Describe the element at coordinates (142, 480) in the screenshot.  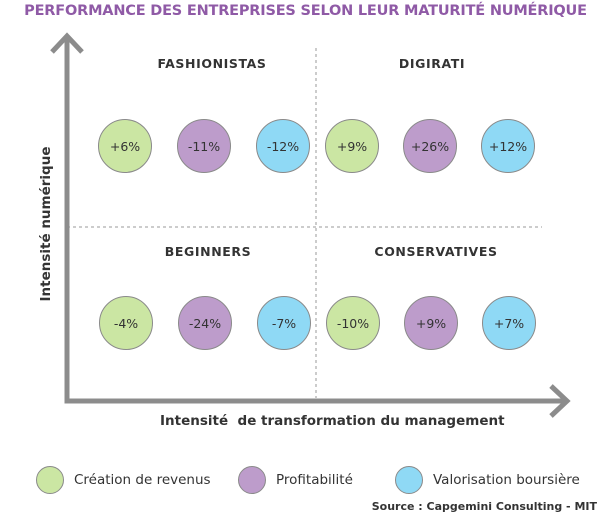
I see `legend-label-revenue: Création de revenus` at that location.